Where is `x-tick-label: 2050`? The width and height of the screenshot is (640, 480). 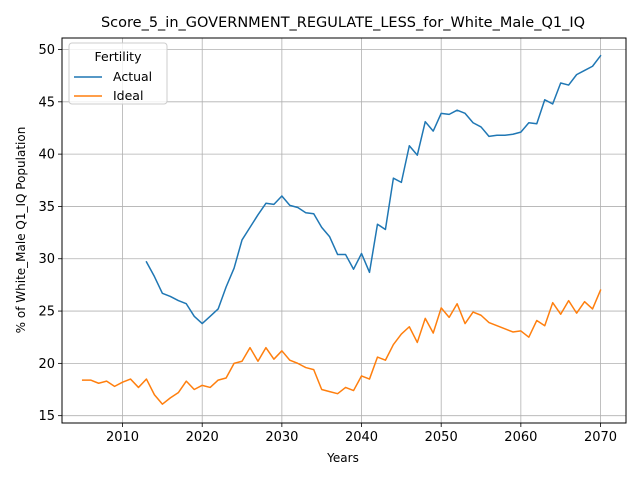 x-tick-label: 2050 is located at coordinates (441, 437).